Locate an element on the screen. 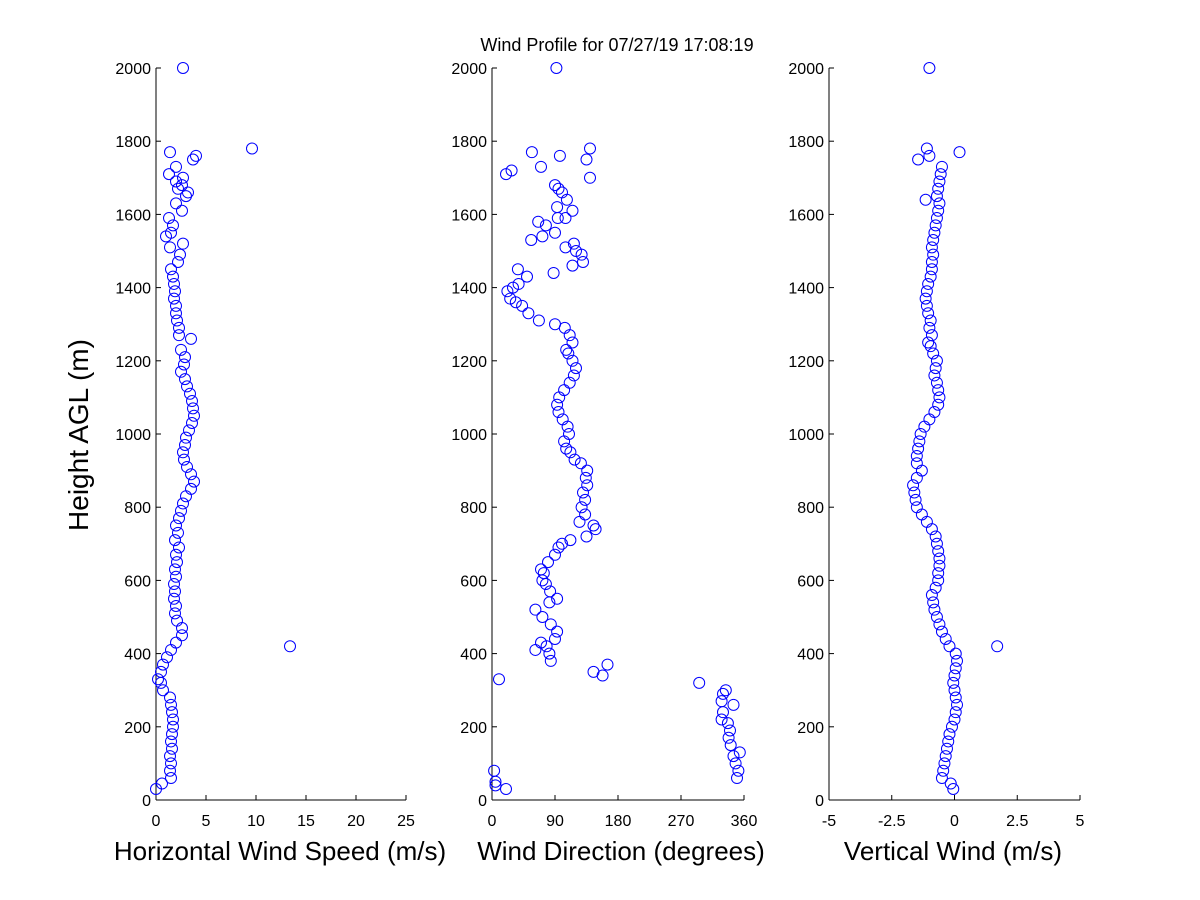  y-tick-label: 1000 is located at coordinates (469, 435).